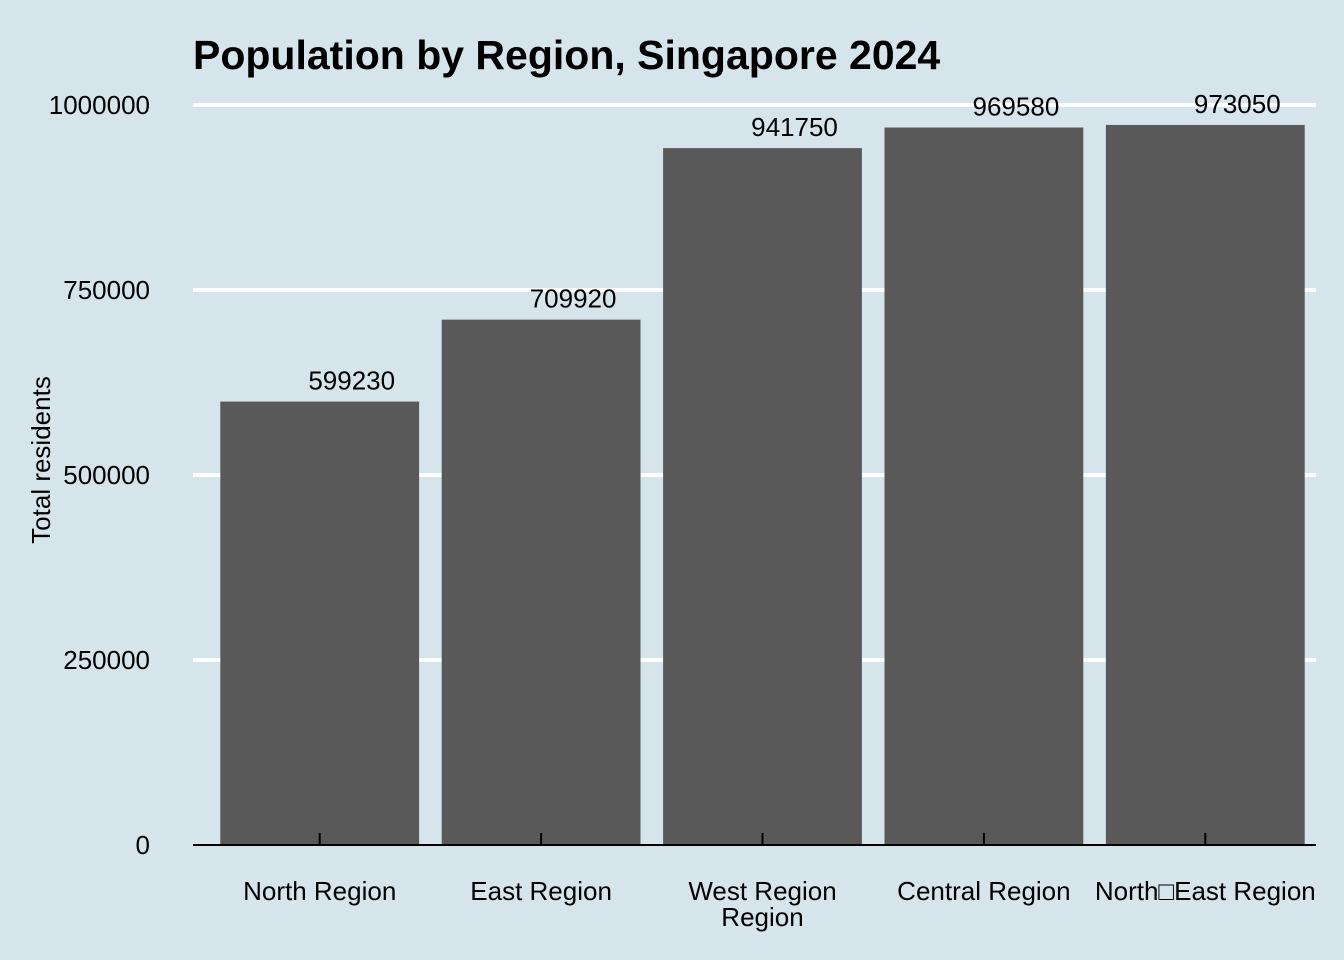  What do you see at coordinates (573, 299) in the screenshot?
I see `data-label: 709920` at bounding box center [573, 299].